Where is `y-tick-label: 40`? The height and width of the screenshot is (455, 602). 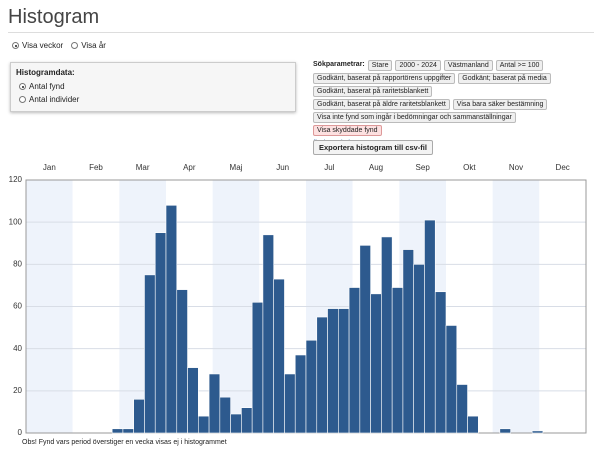 y-tick-label: 40 is located at coordinates (17, 348).